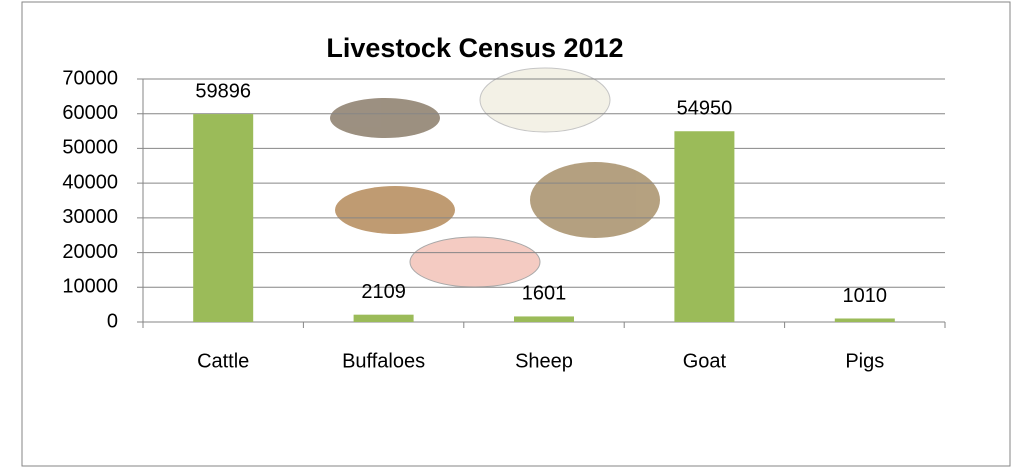 This screenshot has width=1019, height=470. What do you see at coordinates (705, 109) in the screenshot?
I see `value-label: 54950` at bounding box center [705, 109].